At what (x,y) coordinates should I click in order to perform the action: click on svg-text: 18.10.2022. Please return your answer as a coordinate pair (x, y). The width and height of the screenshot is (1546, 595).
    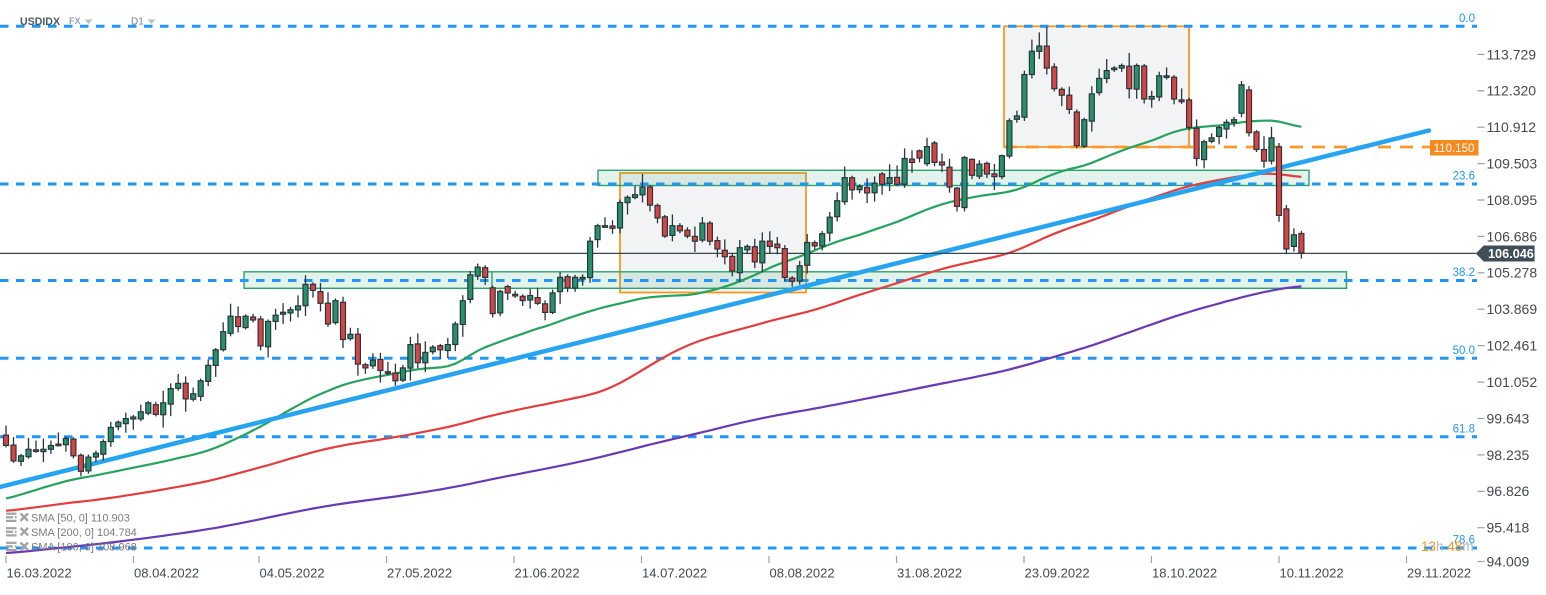
    Looking at the image, I should click on (1184, 573).